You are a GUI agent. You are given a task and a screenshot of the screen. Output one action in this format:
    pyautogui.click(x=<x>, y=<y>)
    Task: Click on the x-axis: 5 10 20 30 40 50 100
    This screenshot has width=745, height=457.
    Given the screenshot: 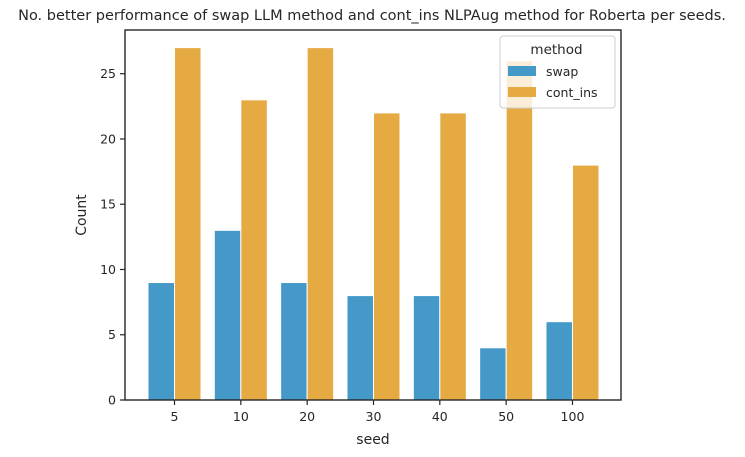 What is the action you would take?
    pyautogui.click(x=378, y=412)
    